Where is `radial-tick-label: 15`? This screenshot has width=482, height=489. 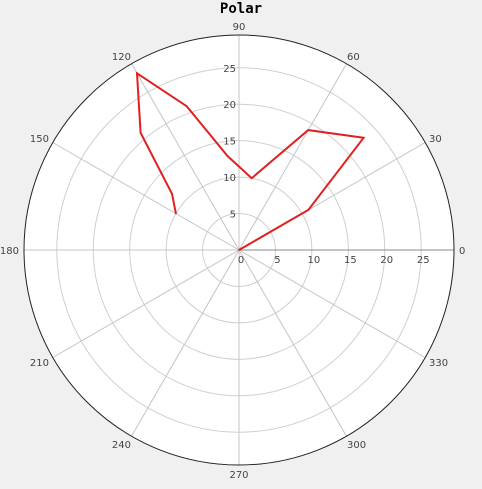
radial-tick-label: 15 is located at coordinates (229, 142).